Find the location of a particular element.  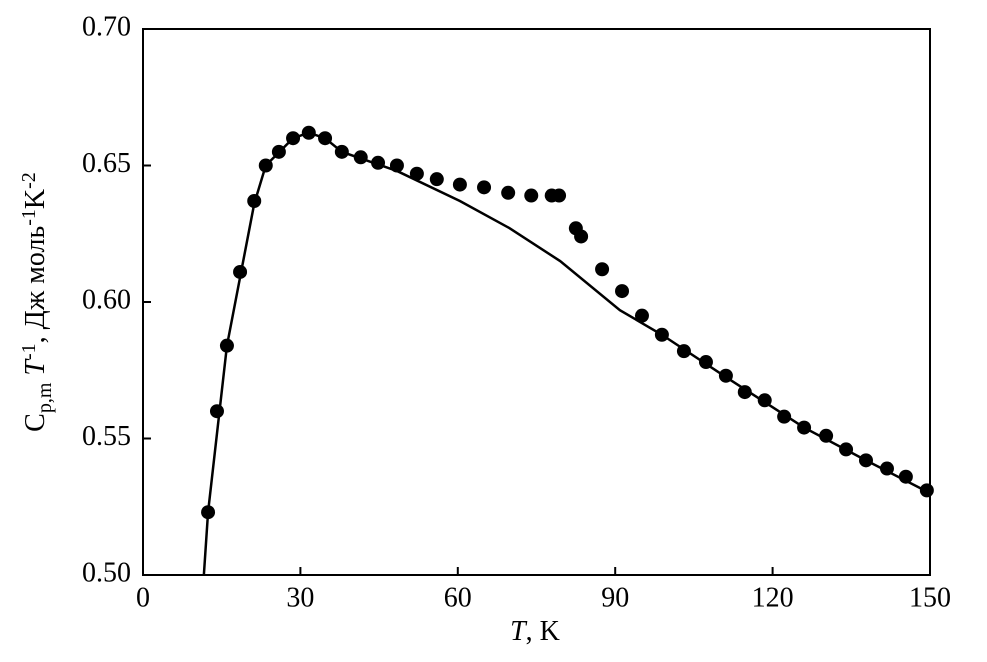

x-label-part: T is located at coordinates (519, 631).